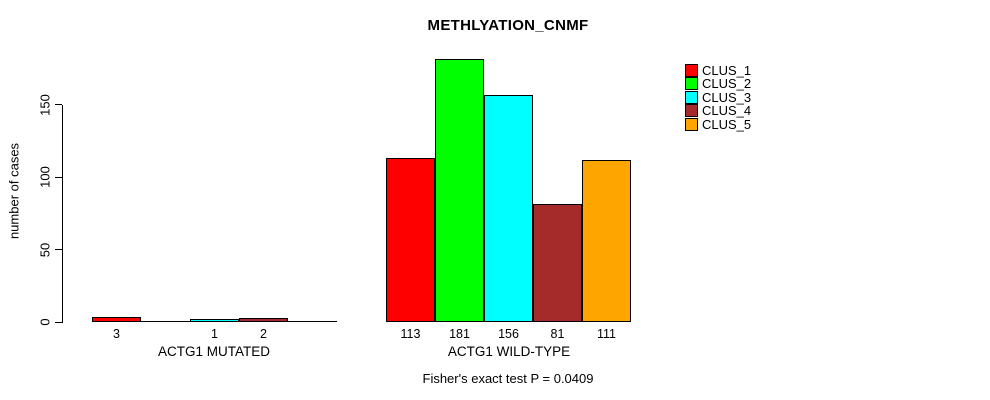 This screenshot has height=400, width=990. I want to click on legend-label-clus_1: CLUS_1, so click(727, 70).